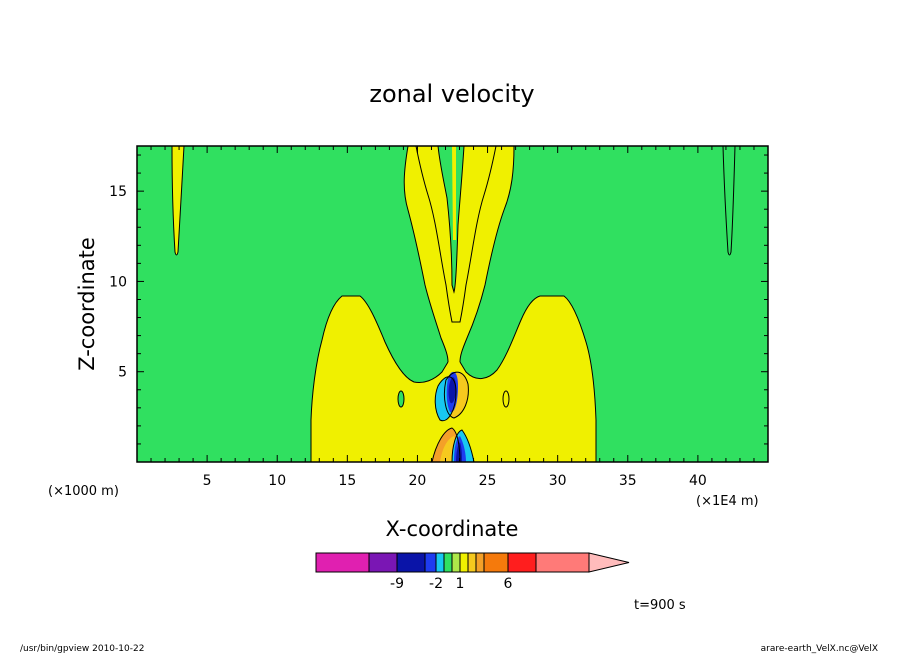 The image size is (904, 654). Describe the element at coordinates (178, 200) in the screenshot. I see `left-green-spike-yellow` at that location.